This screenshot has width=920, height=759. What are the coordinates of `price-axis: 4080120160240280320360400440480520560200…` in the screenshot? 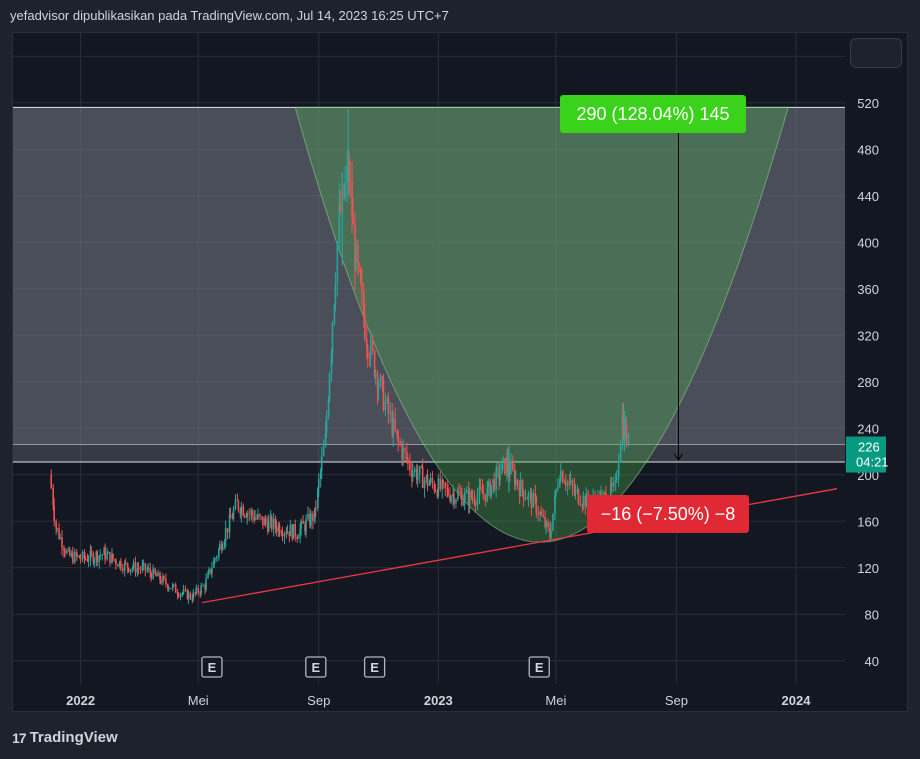 It's located at (867, 359).